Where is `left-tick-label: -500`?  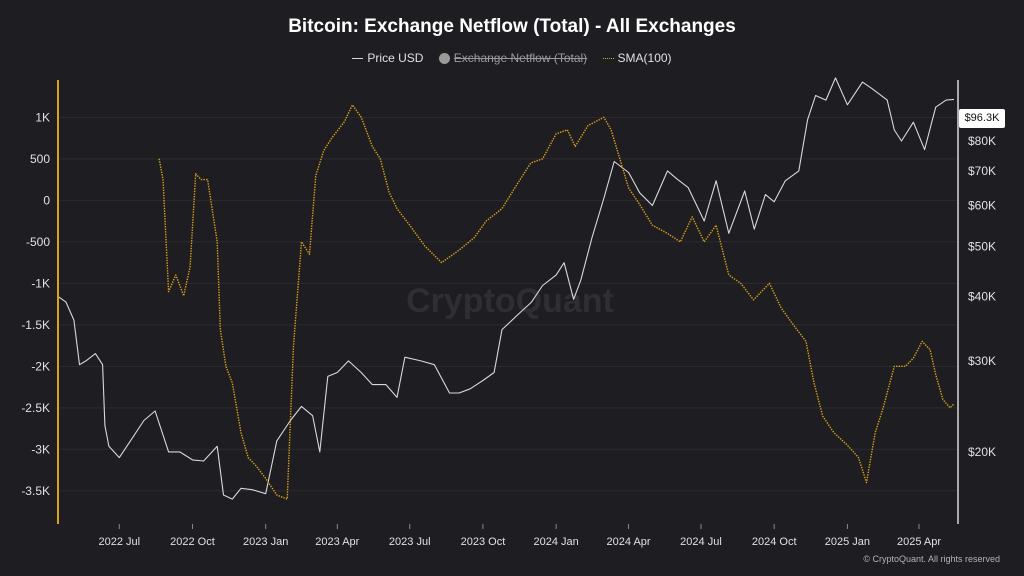
left-tick-label: -500 is located at coordinates (38, 242).